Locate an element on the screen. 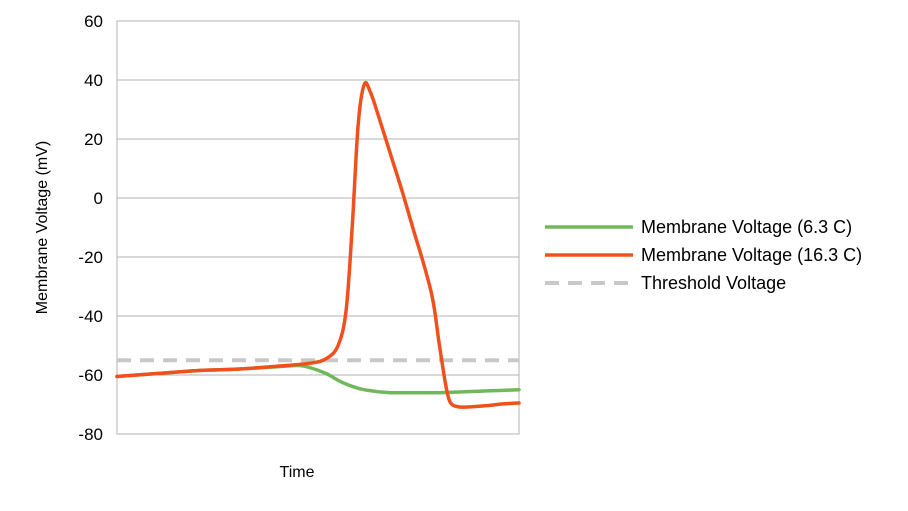  y-tick-label: -40 is located at coordinates (90, 316).